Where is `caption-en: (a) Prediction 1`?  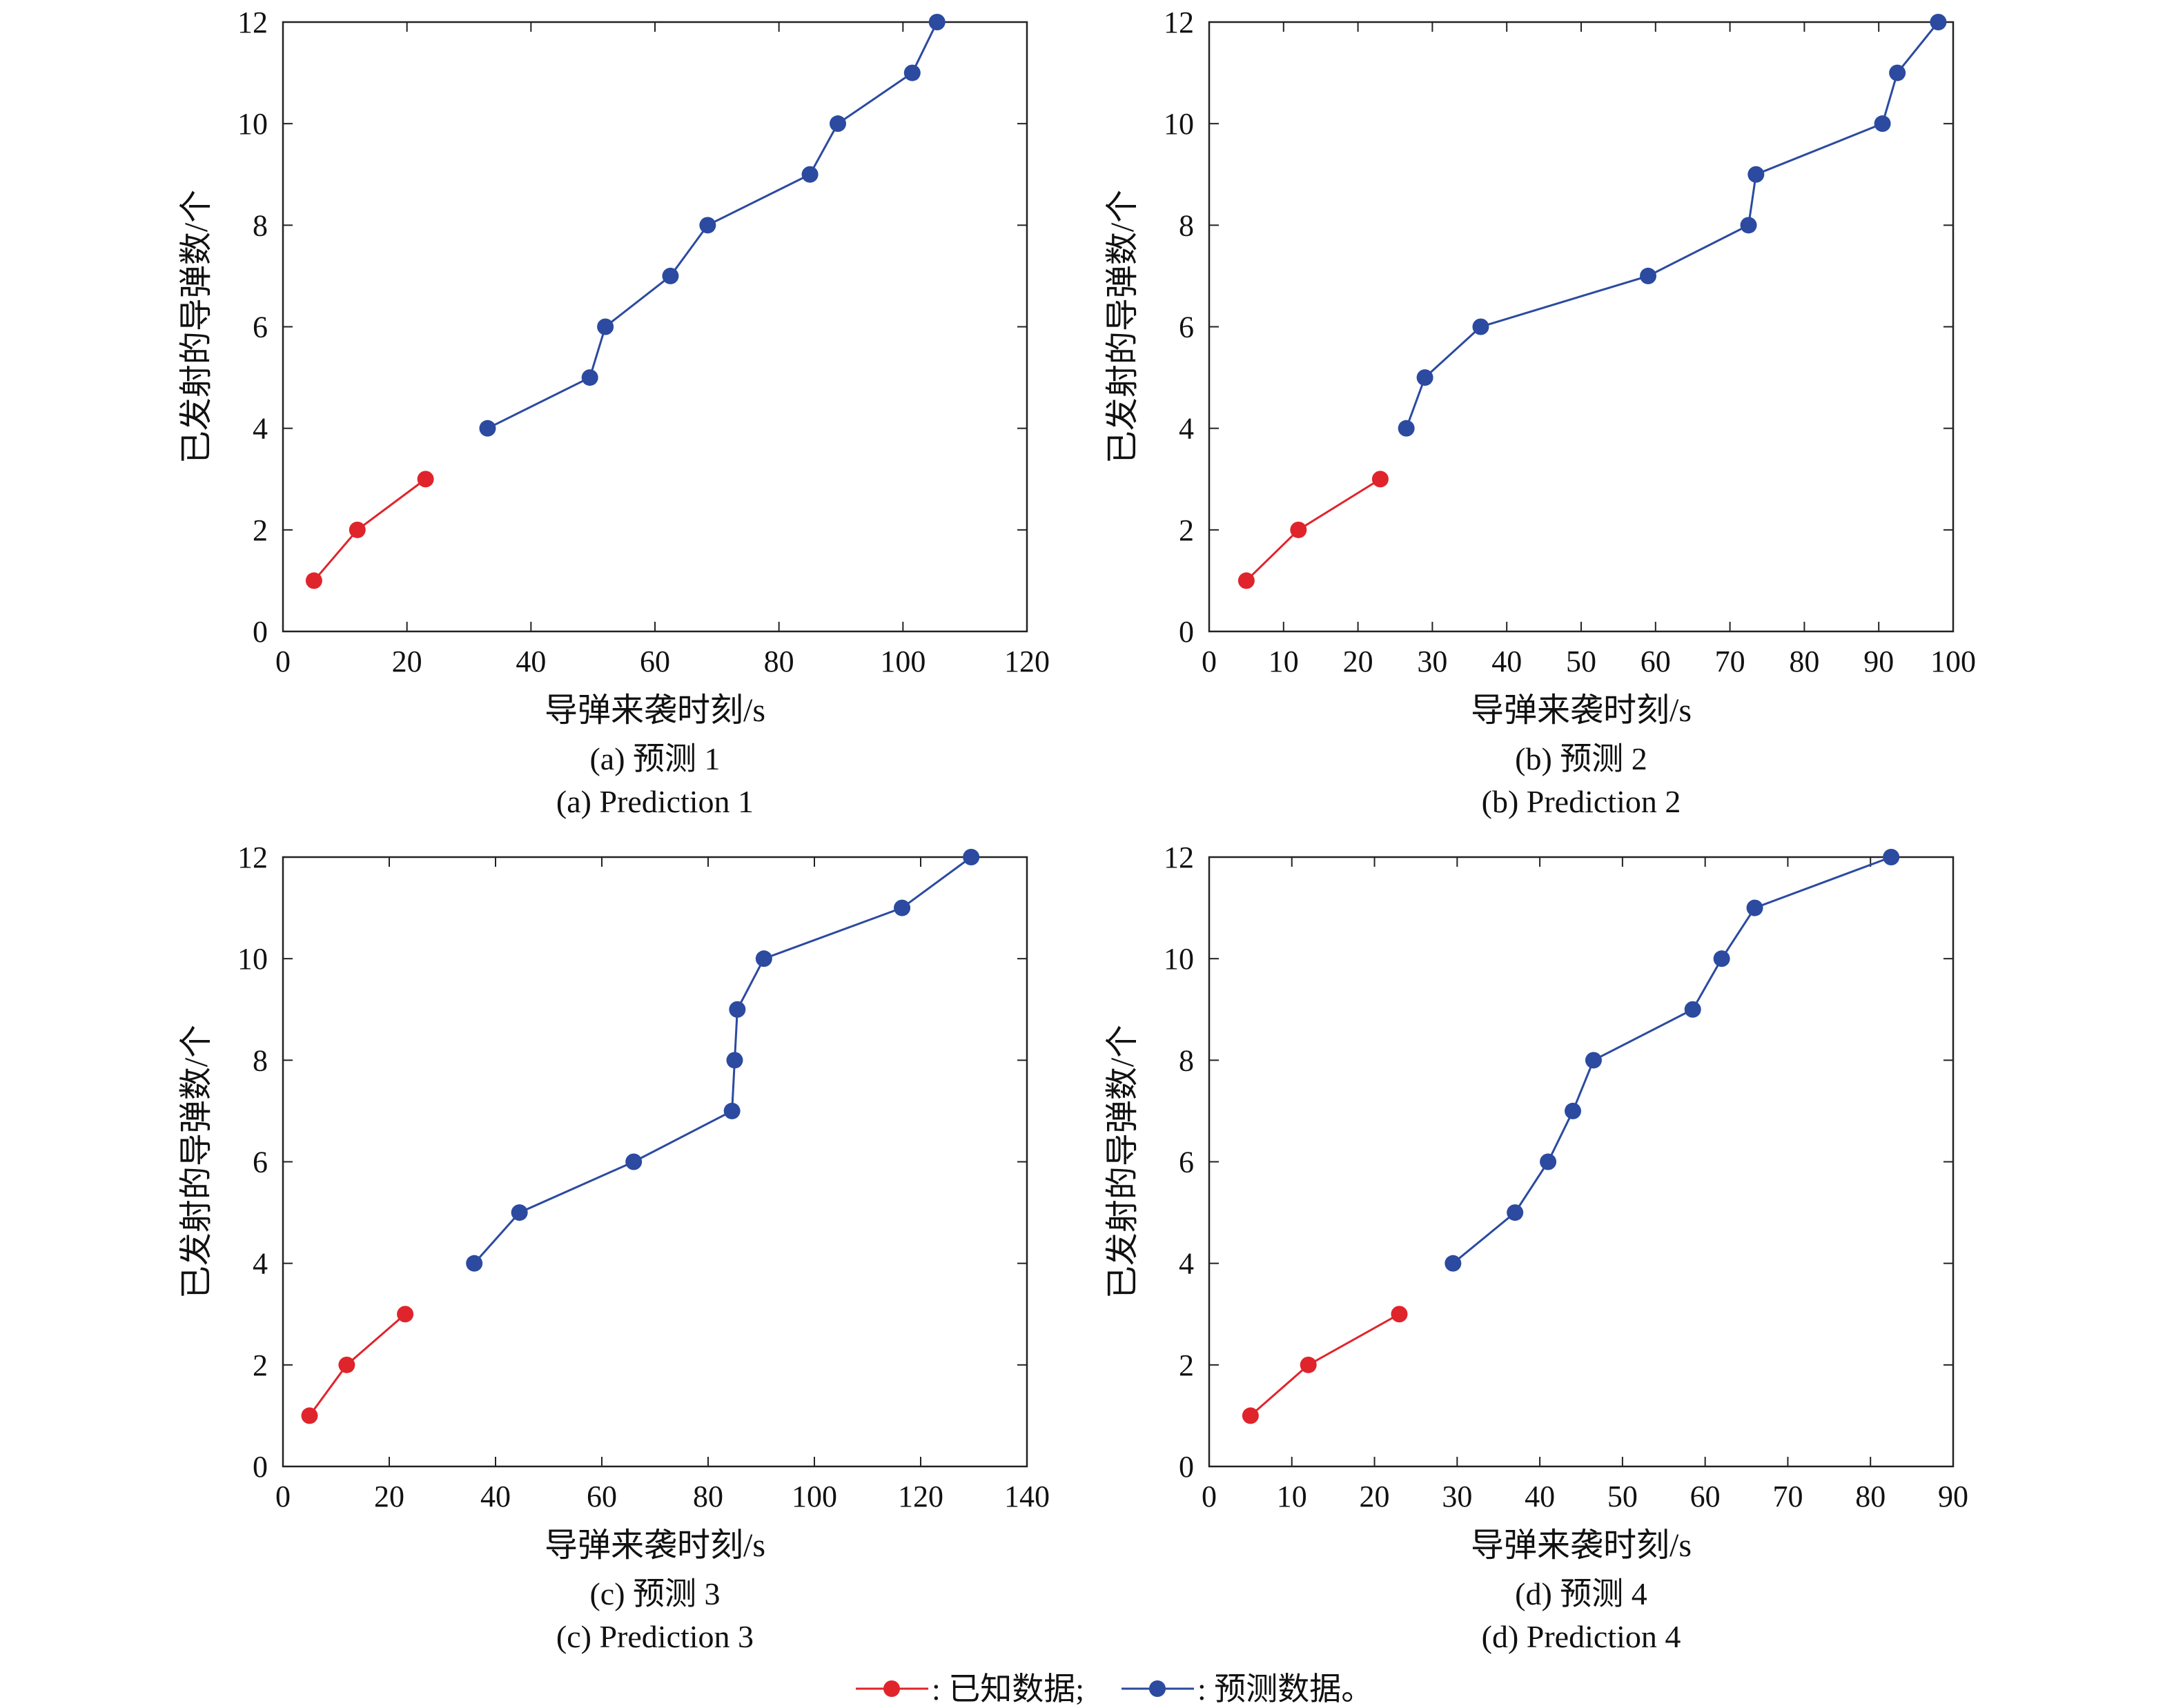 caption-en: (a) Prediction 1 is located at coordinates (655, 802).